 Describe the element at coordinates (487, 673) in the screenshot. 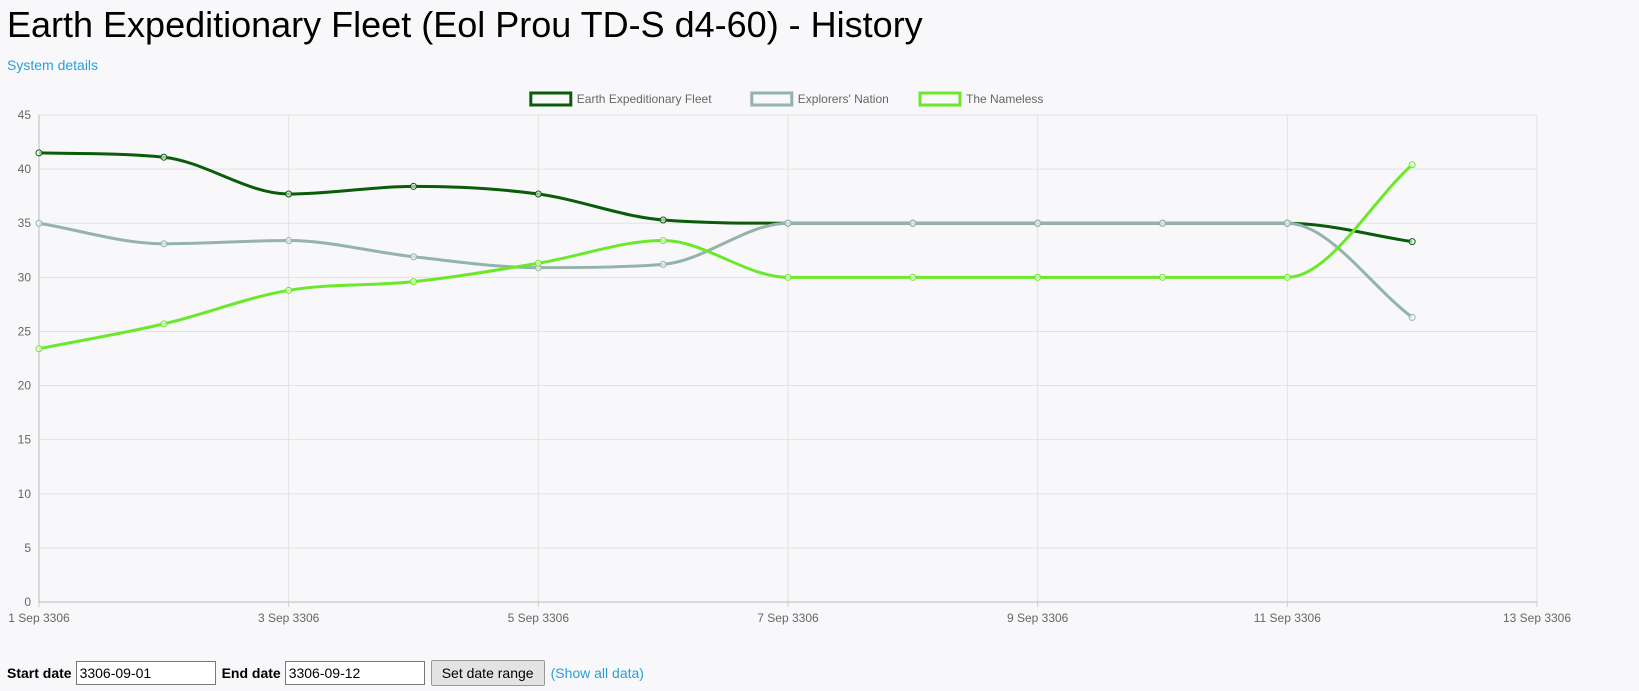

I see `set-date-range-button: Set date range` at that location.